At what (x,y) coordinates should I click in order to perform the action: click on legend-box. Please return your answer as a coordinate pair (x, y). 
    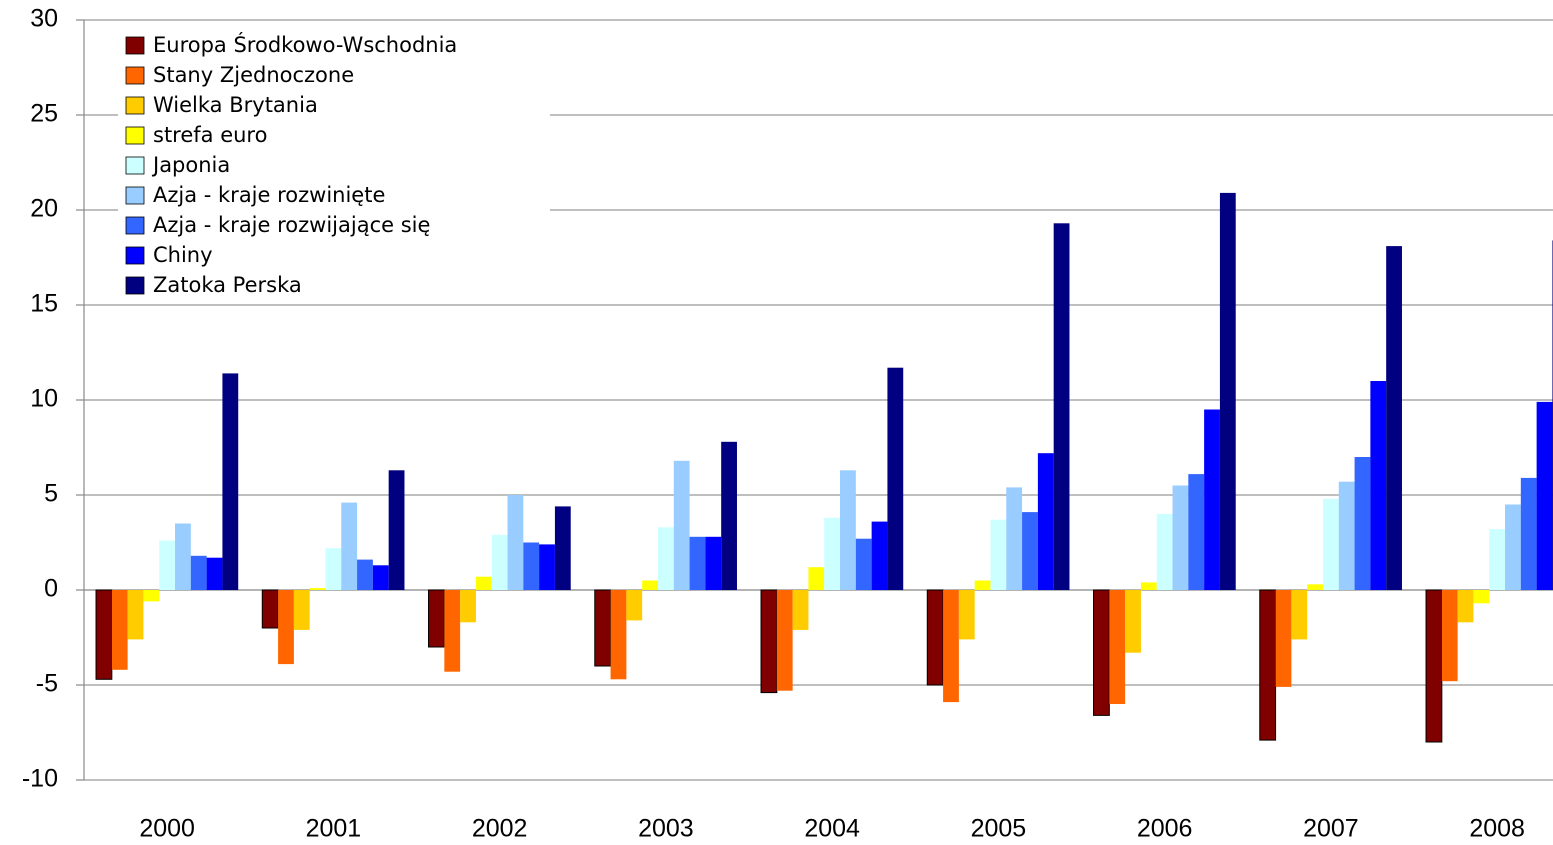
    Looking at the image, I should click on (334, 166).